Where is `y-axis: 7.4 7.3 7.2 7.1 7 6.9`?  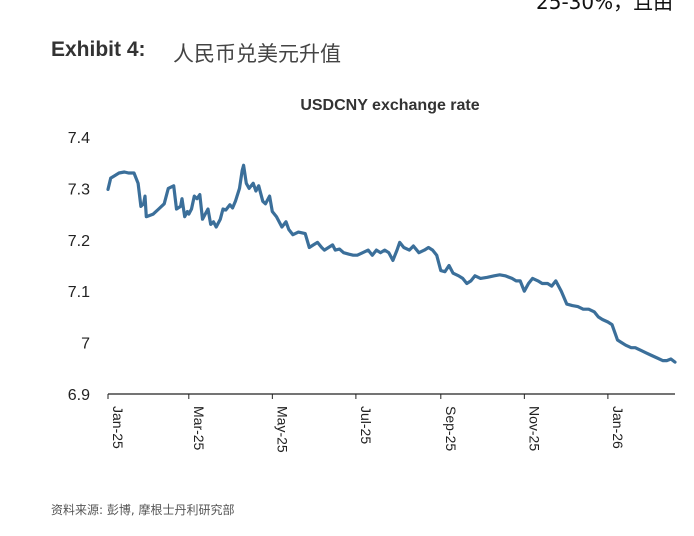 y-axis: 7.4 7.3 7.2 7.1 7 6.9 is located at coordinates (79, 267).